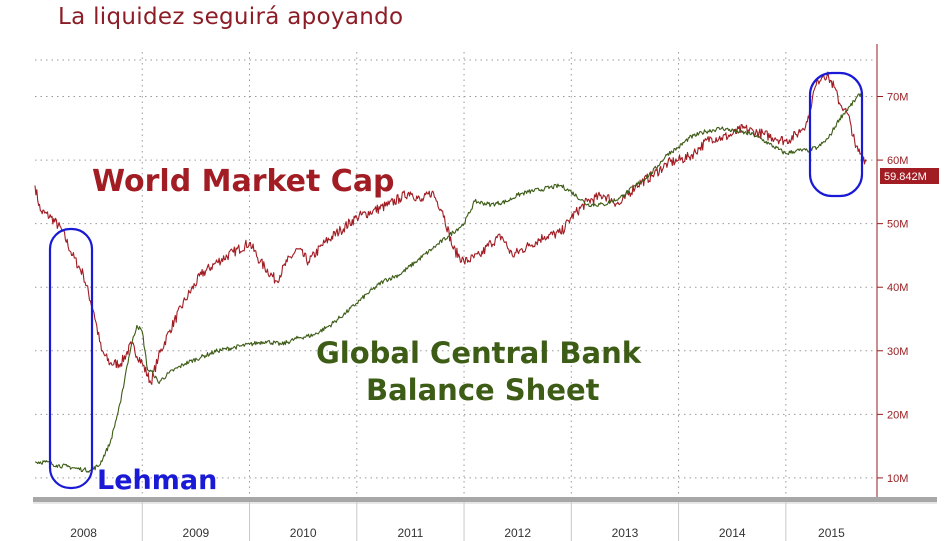  Describe the element at coordinates (83, 533) in the screenshot. I see `x-tick-label: 2008` at that location.